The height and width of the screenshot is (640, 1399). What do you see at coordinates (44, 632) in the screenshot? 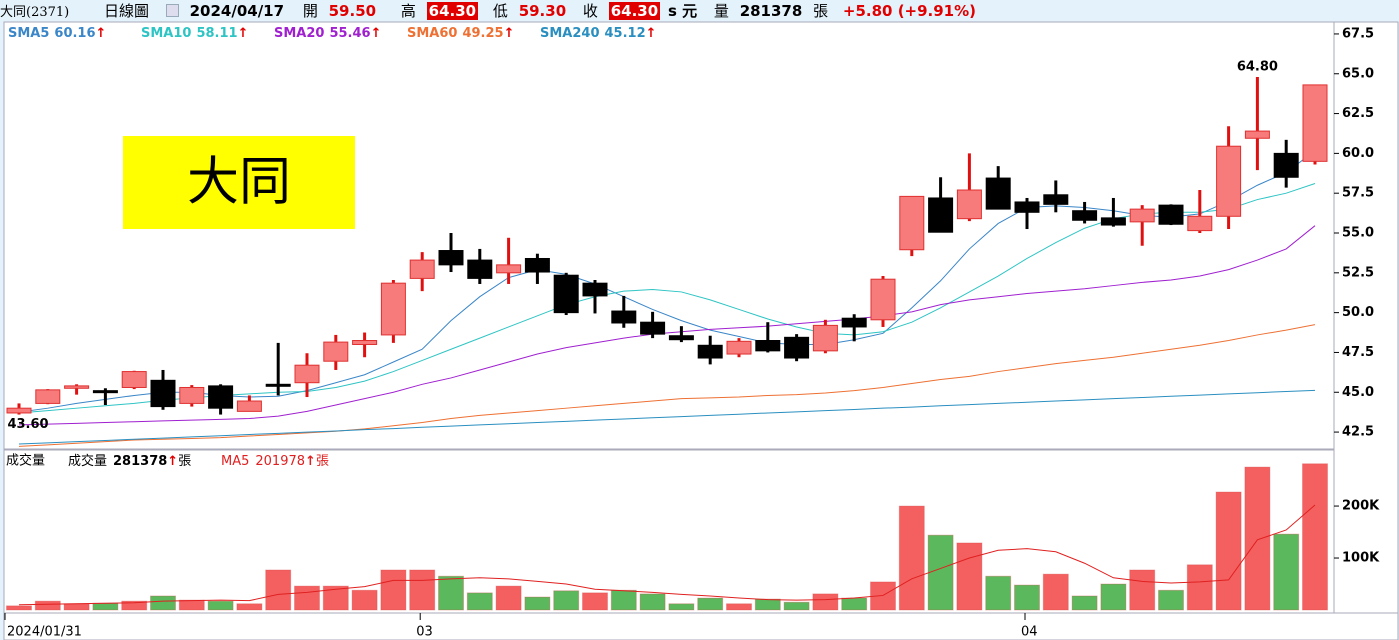
I see `x-tick-label: 2024/01/31` at bounding box center [44, 632].